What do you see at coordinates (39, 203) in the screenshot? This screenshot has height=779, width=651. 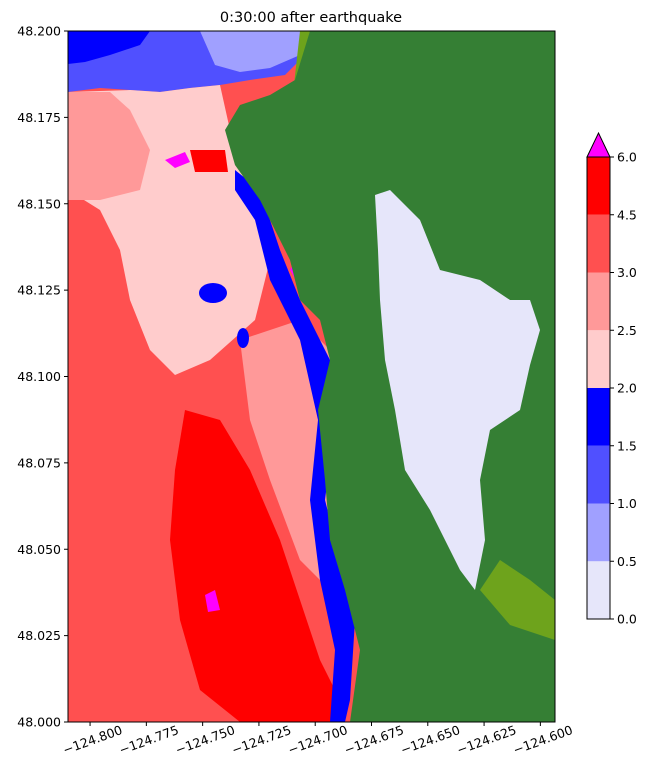 I see `y-tick-label: 48.150` at bounding box center [39, 203].